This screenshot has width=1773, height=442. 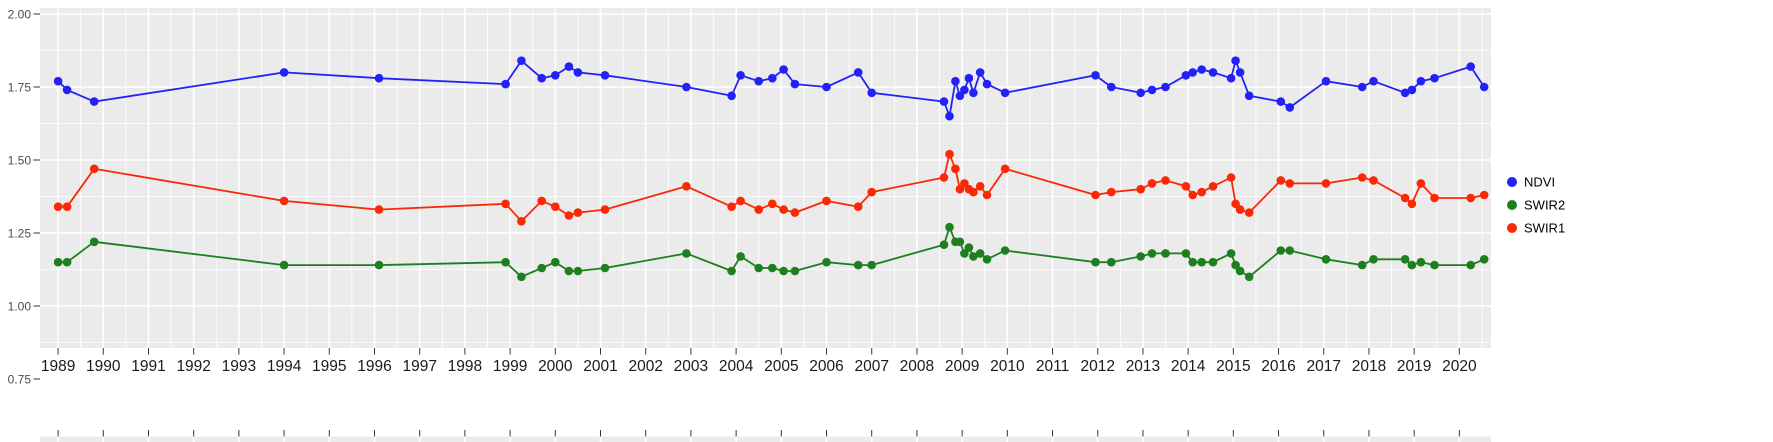 What do you see at coordinates (736, 366) in the screenshot?
I see `x-axis-tick-label: 2004` at bounding box center [736, 366].